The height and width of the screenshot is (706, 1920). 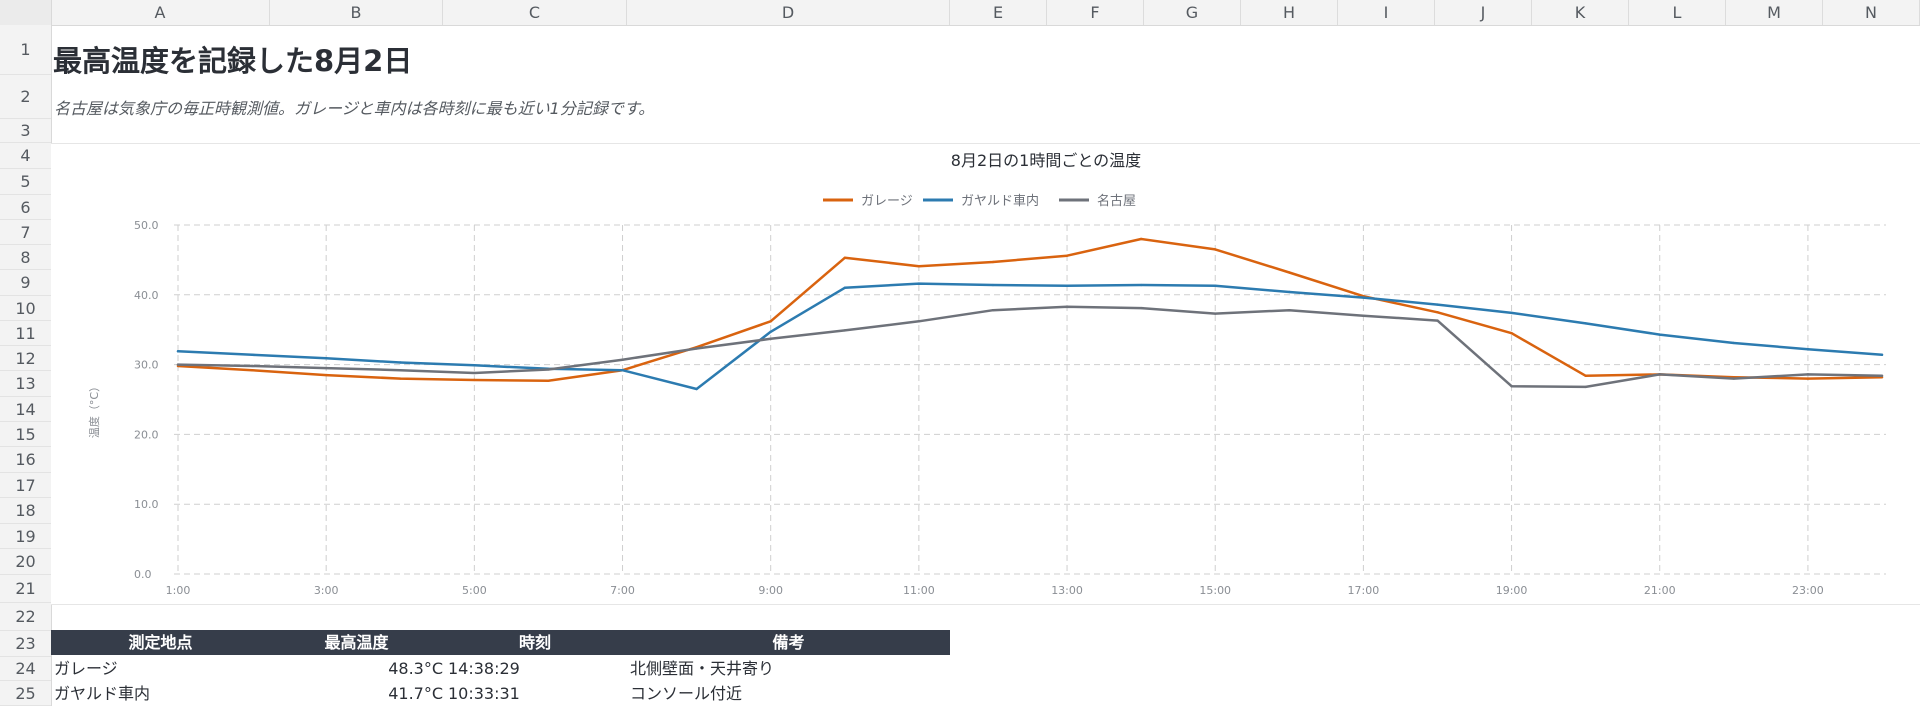 I want to click on cell-location: ガヤルド車内, so click(x=102, y=693).